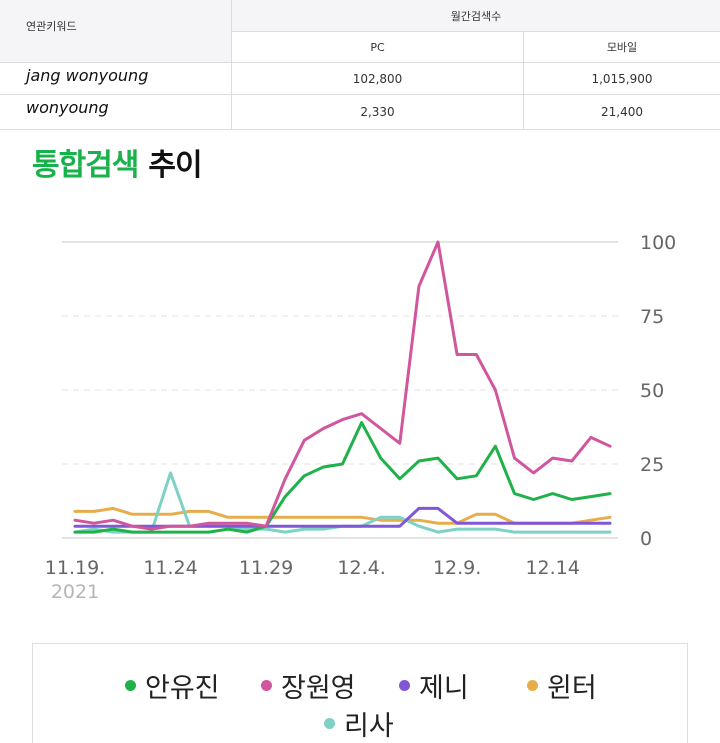  I want to click on chart-title-accent: 통합검색, so click(85, 165).